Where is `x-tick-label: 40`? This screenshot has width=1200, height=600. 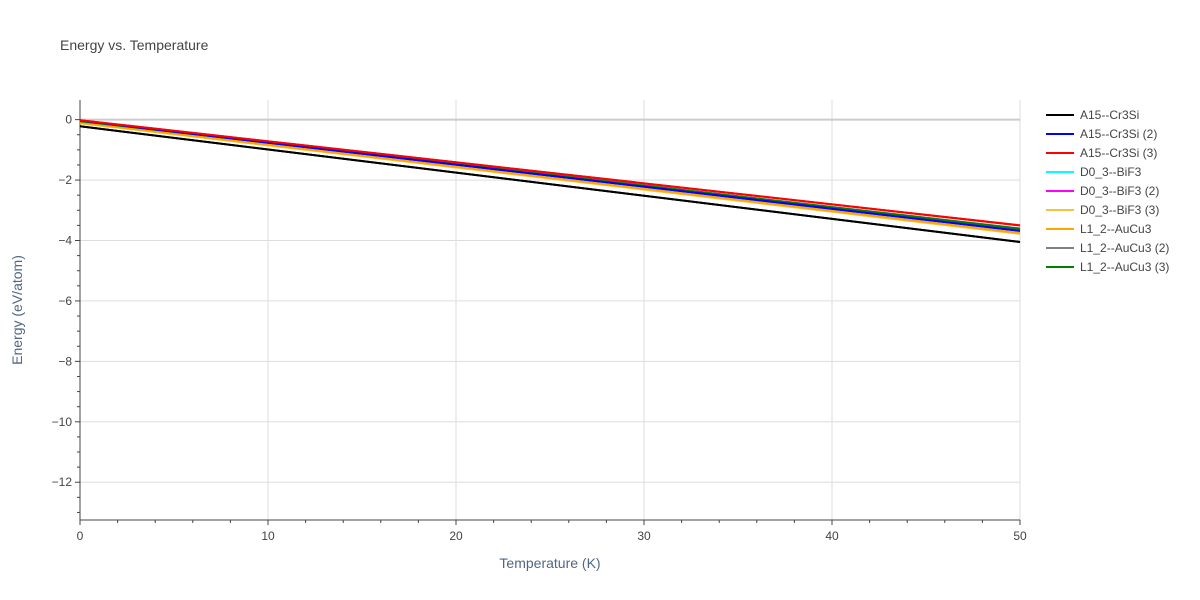 x-tick-label: 40 is located at coordinates (832, 536).